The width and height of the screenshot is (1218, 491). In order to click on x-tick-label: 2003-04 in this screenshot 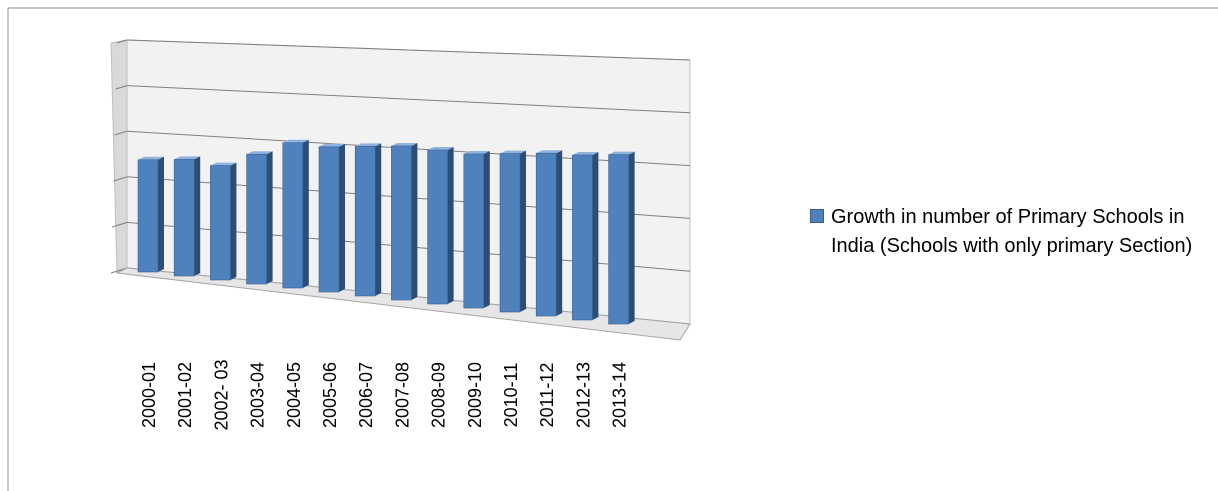, I will do `click(258, 395)`.